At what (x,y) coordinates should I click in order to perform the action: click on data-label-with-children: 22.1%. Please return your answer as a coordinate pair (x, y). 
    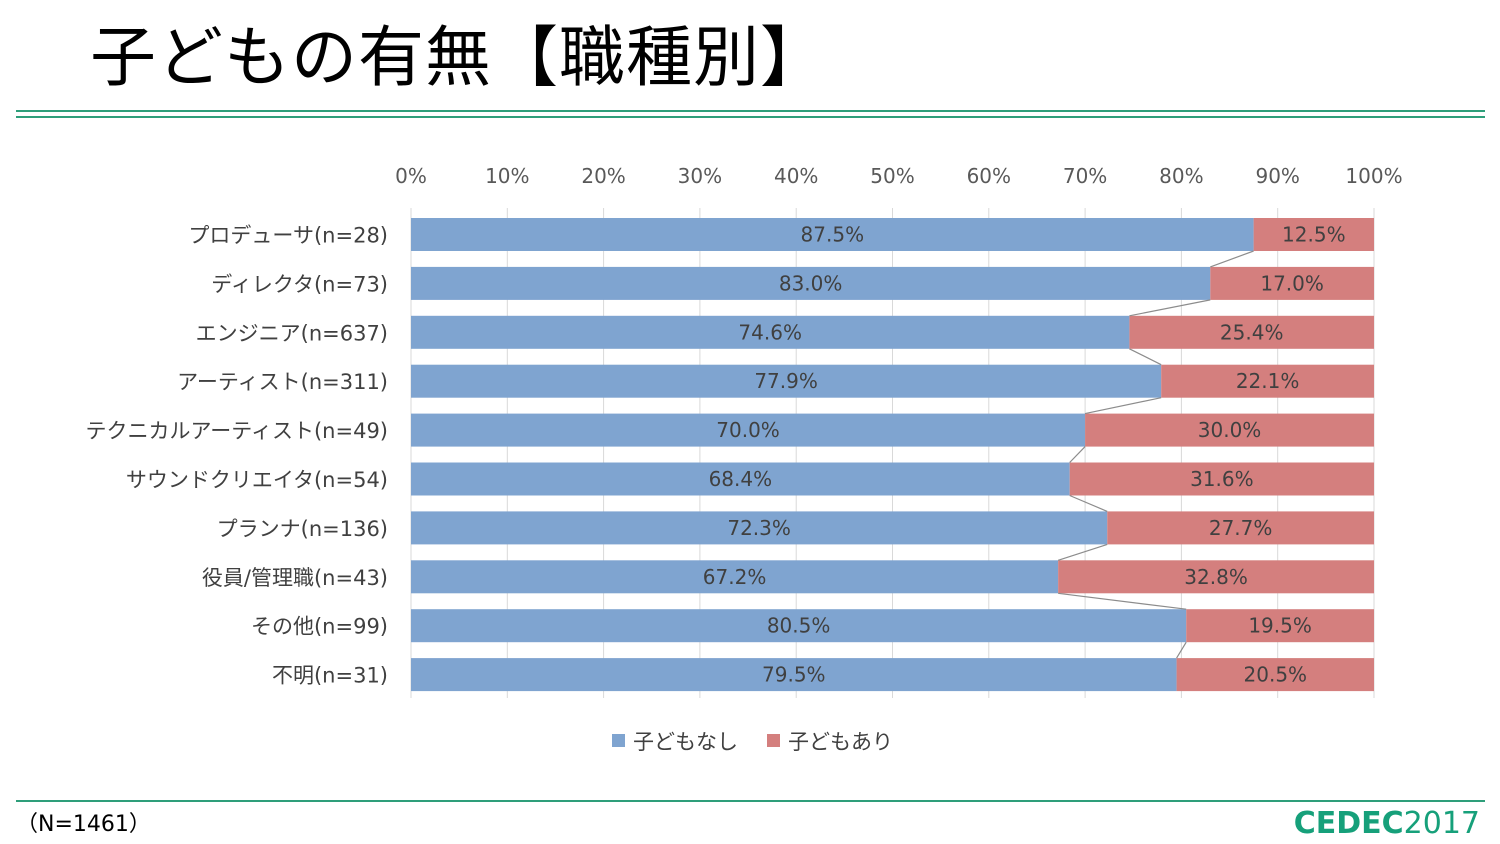
    Looking at the image, I should click on (1268, 381).